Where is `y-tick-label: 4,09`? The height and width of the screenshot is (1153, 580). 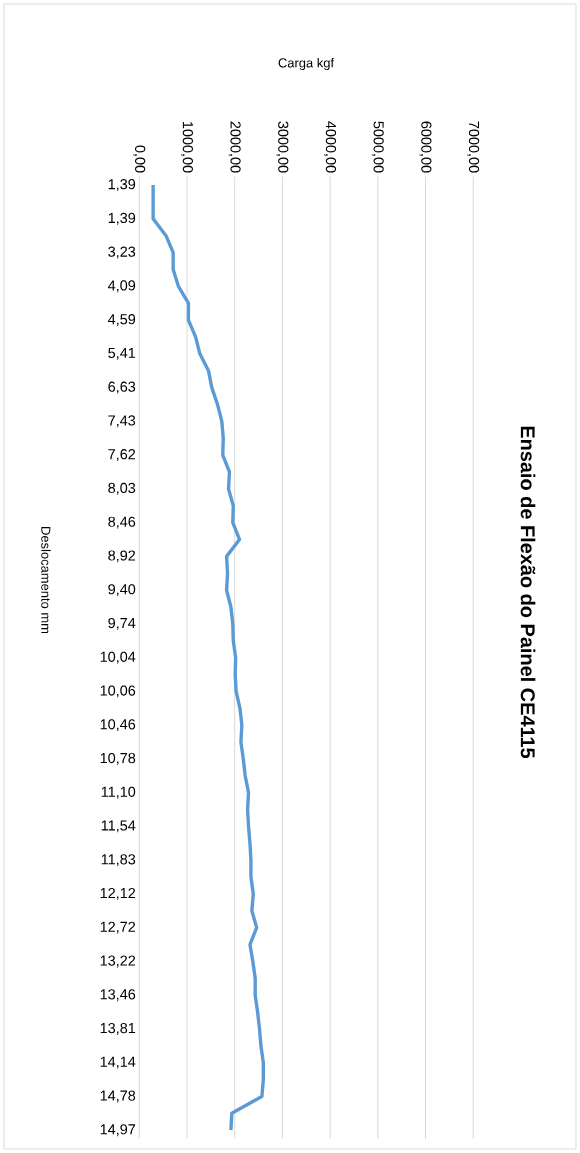 y-tick-label: 4,09 is located at coordinates (121, 286).